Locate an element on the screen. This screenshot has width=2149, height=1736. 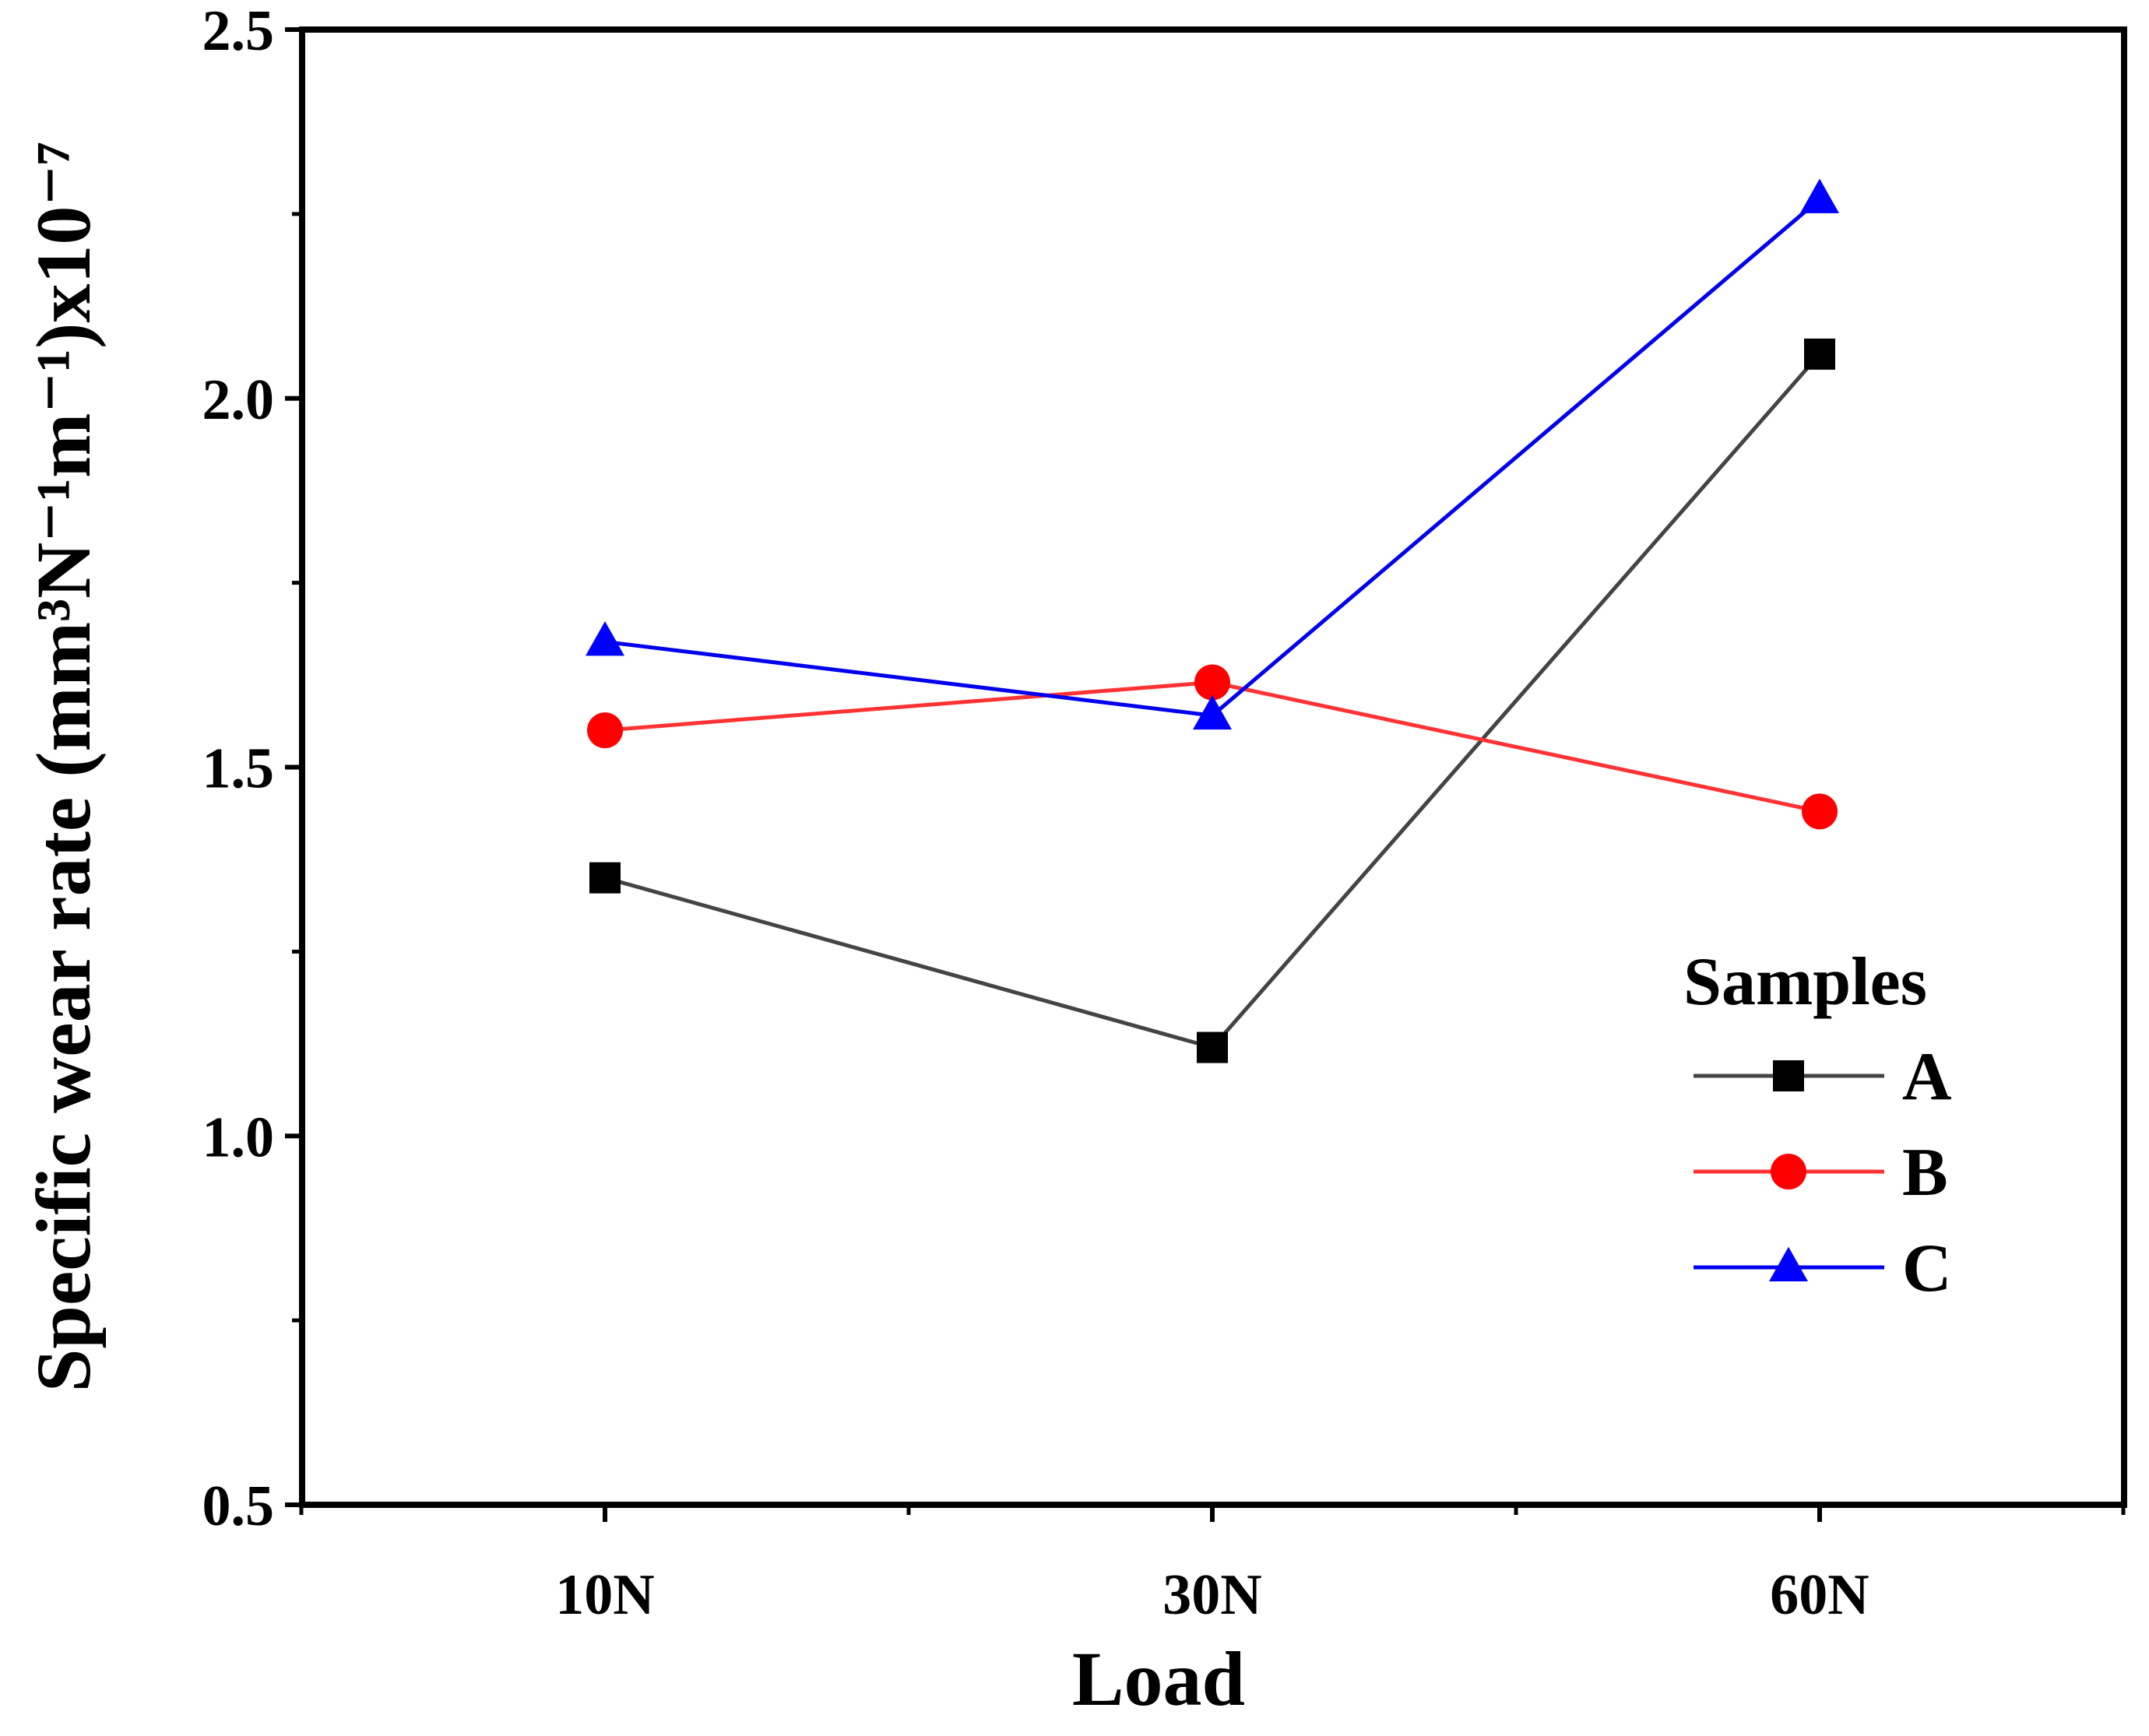
legend-marker-c is located at coordinates (1788, 1263).